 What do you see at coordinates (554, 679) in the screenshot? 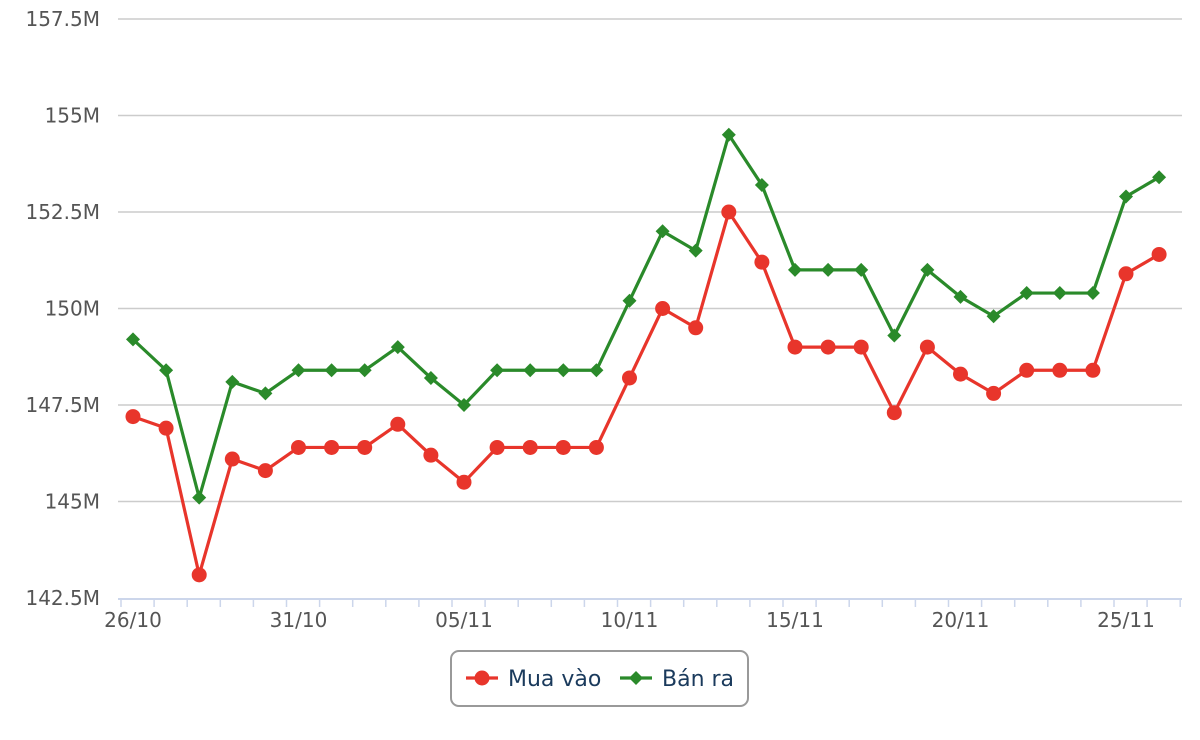
I see `legend-label: Mua vào` at bounding box center [554, 679].